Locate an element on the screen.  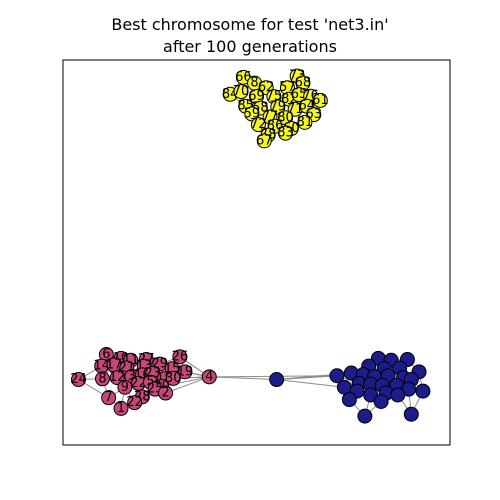
graph-node: 70 is located at coordinates (241, 92).